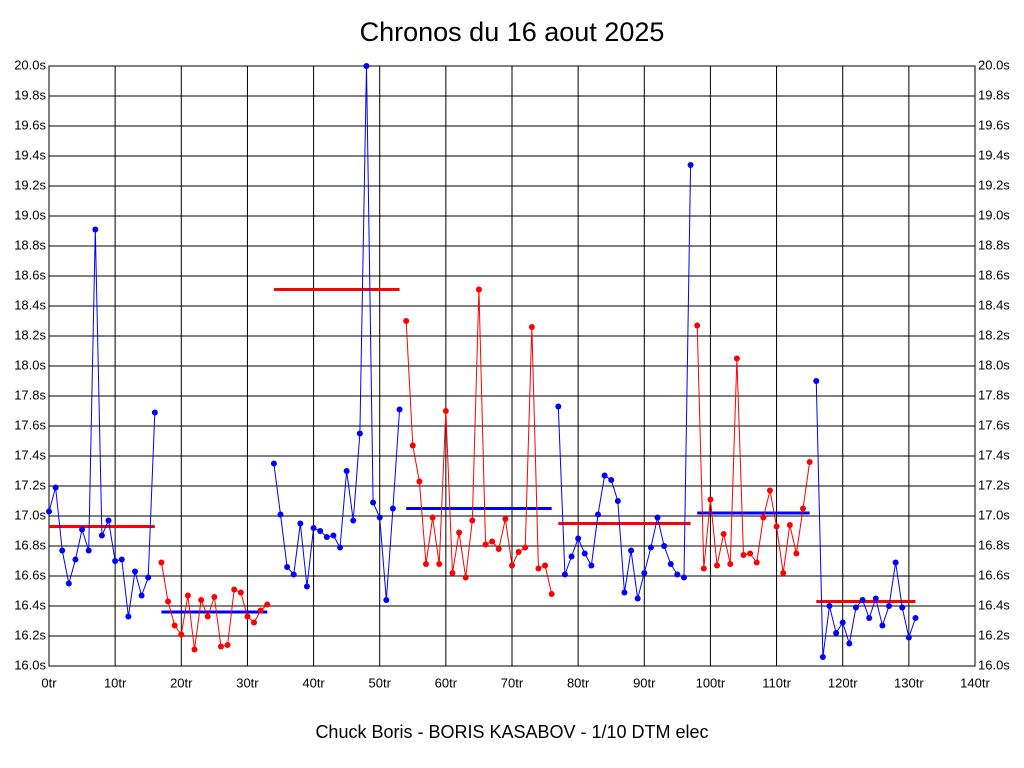 The image size is (1024, 768). Describe the element at coordinates (512, 32) in the screenshot. I see `chart-title: Chronos du 16 aout 2025` at that location.